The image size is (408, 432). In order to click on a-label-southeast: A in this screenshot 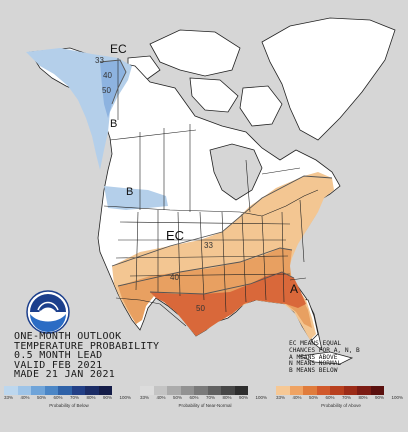, I will do `click(294, 289)`.